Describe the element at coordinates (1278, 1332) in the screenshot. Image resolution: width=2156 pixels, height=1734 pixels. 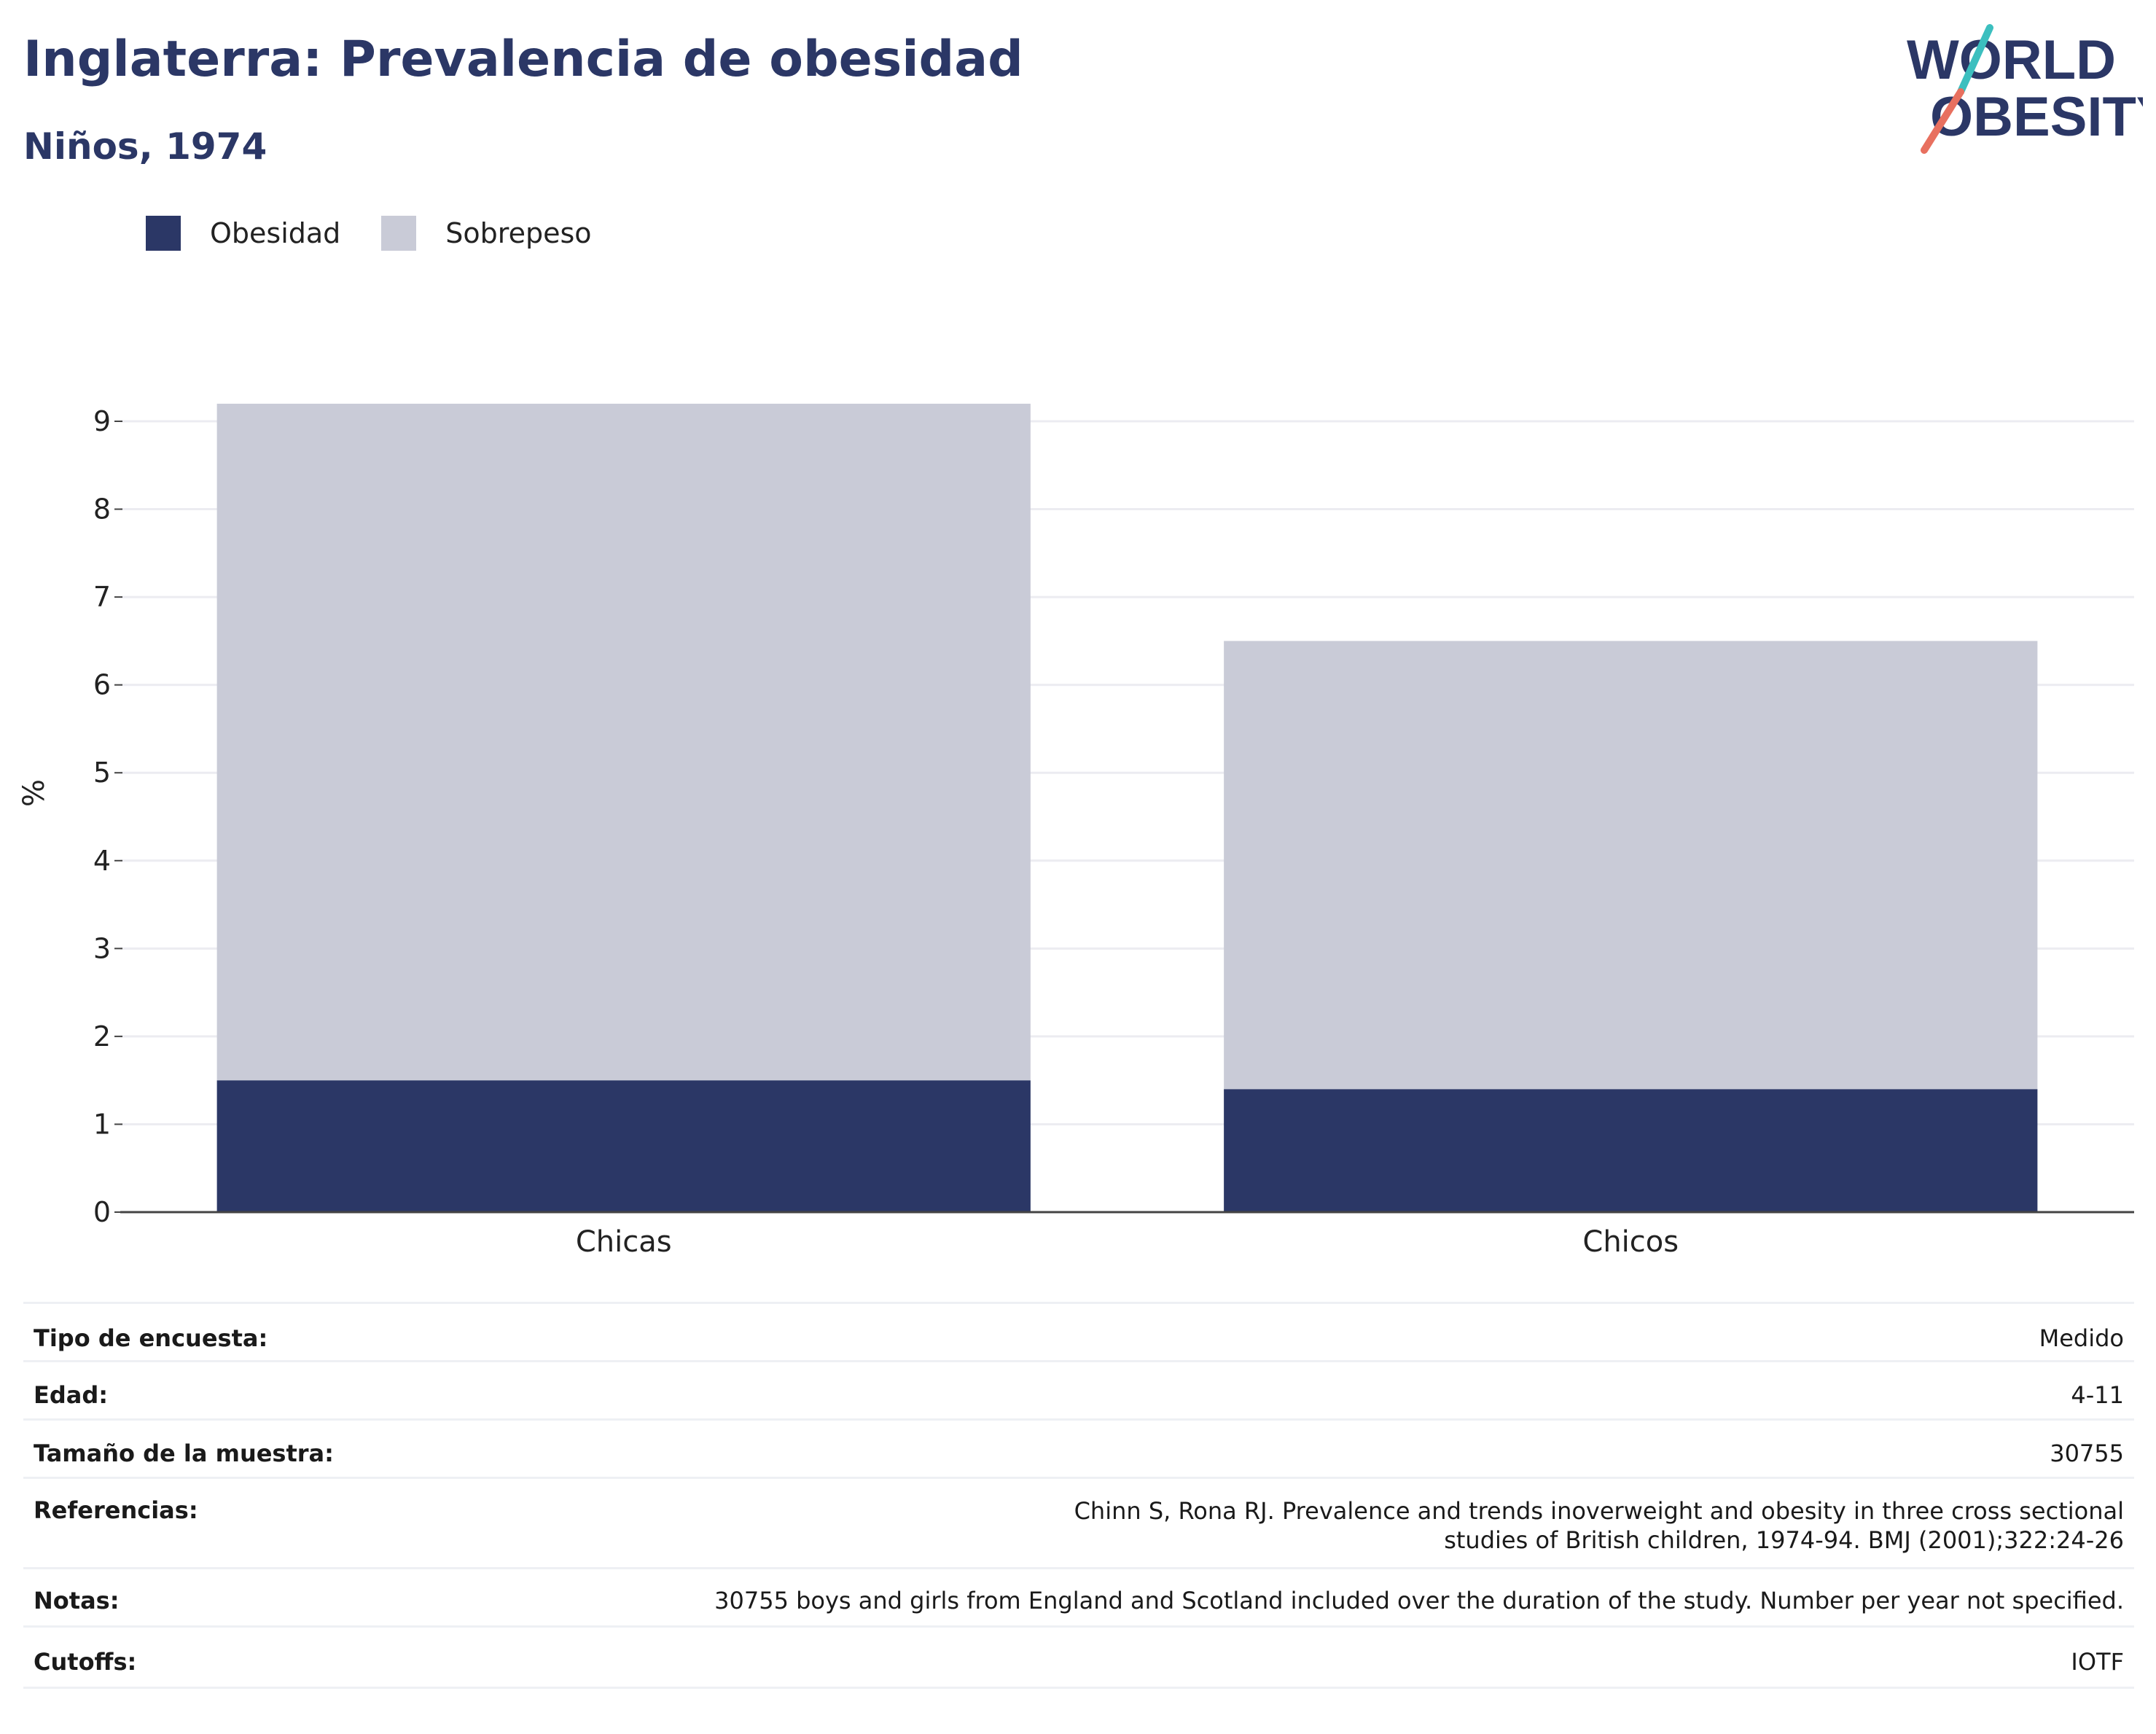
I see `info-value: Medido` at that location.